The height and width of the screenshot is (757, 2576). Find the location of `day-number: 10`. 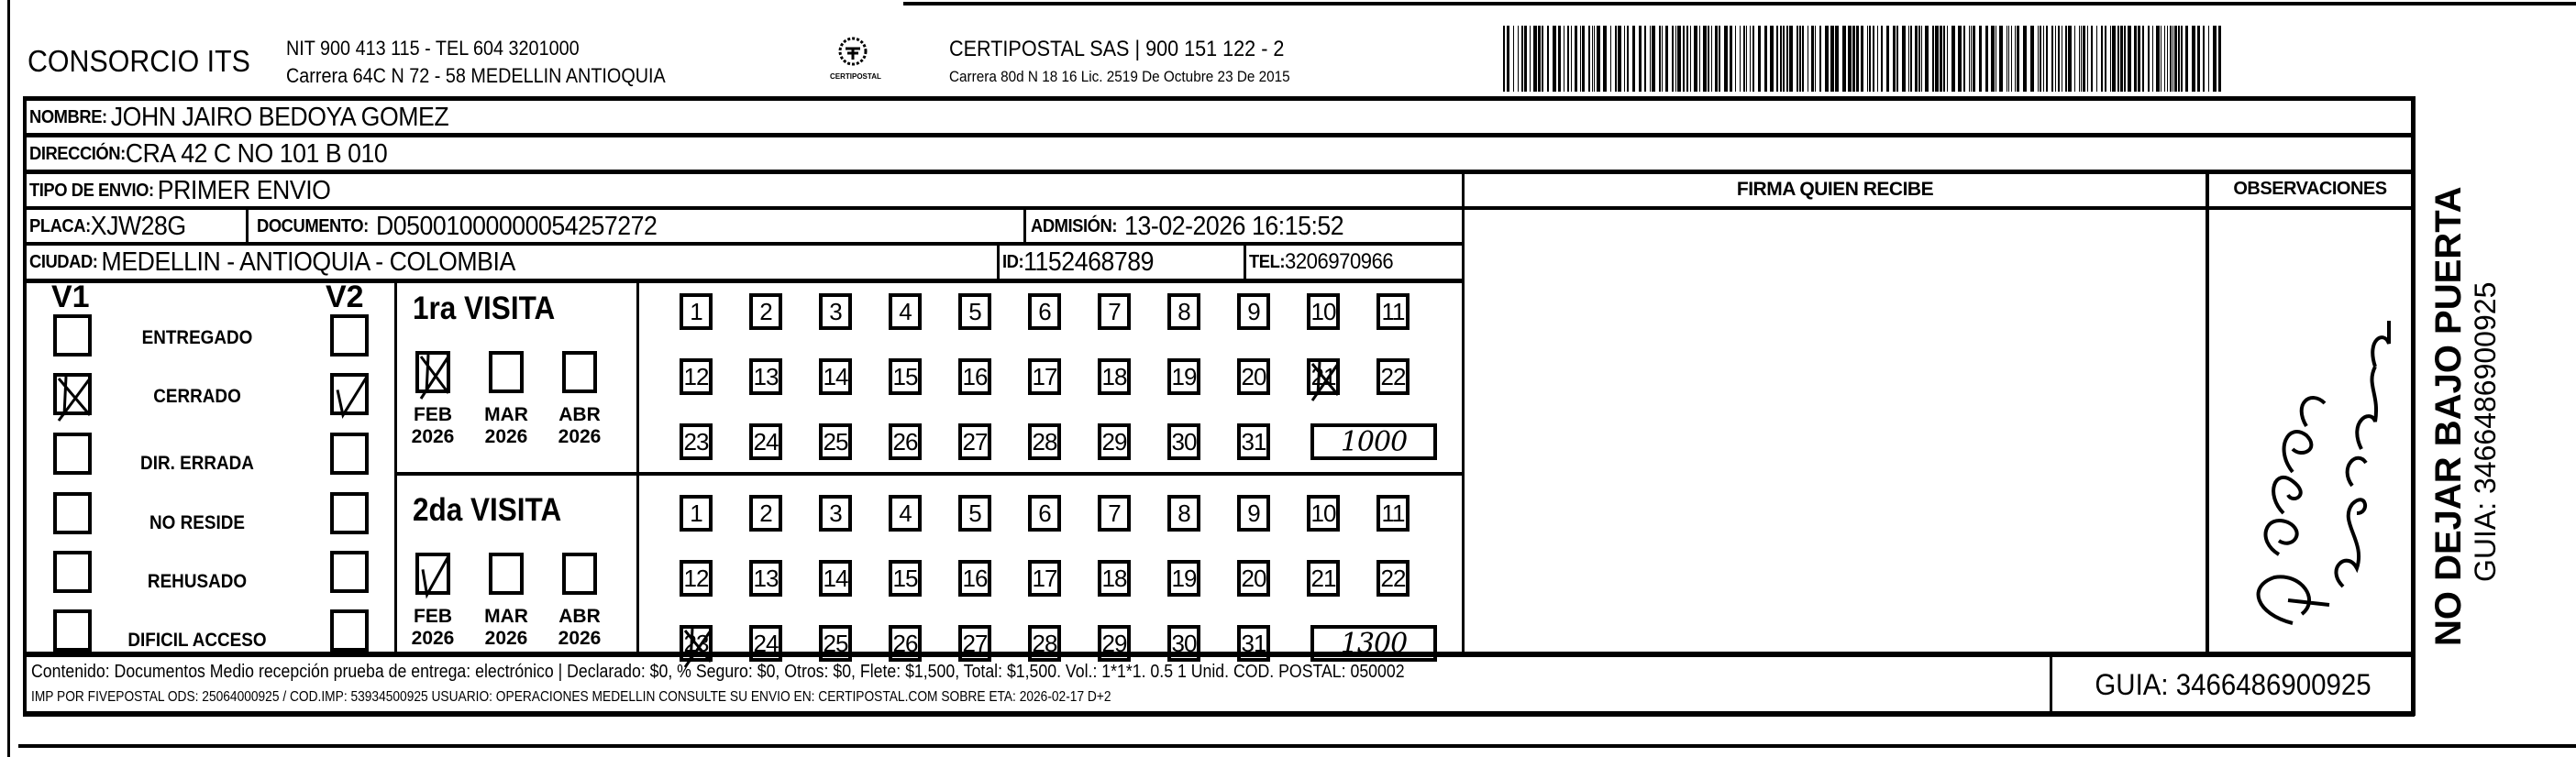

day-number: 10 is located at coordinates (1323, 311).